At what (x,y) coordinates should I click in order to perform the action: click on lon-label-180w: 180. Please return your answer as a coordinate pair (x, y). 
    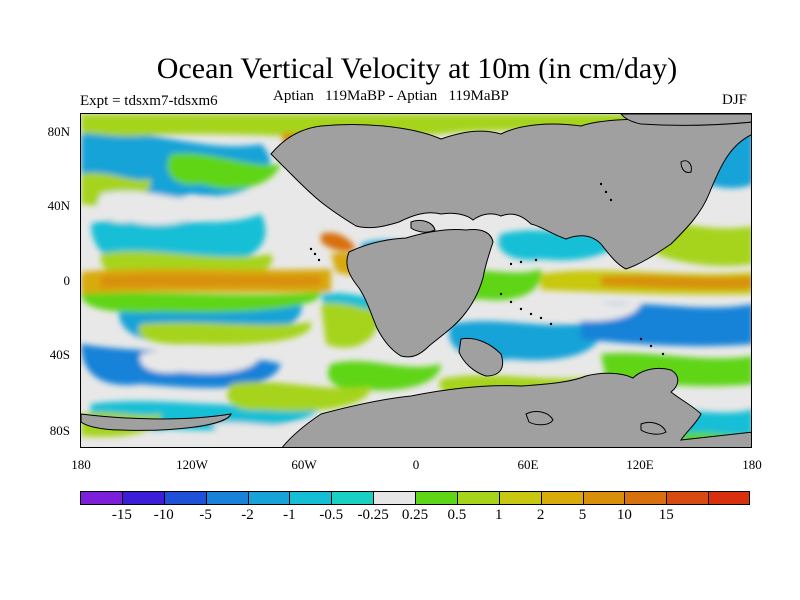
    Looking at the image, I should click on (81, 464).